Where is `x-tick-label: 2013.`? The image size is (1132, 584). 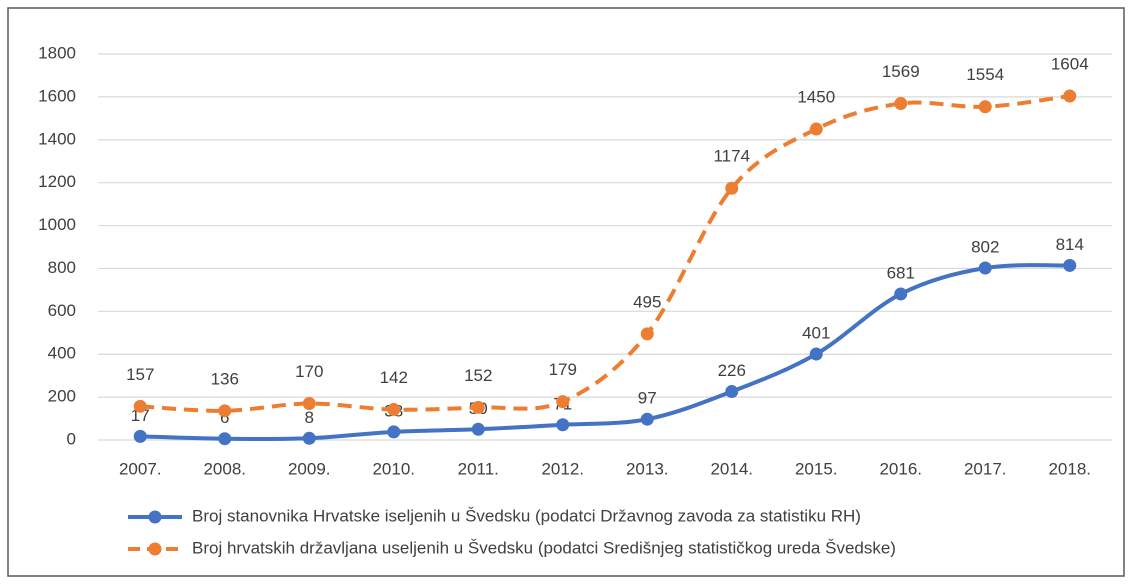
x-tick-label: 2013. is located at coordinates (647, 468).